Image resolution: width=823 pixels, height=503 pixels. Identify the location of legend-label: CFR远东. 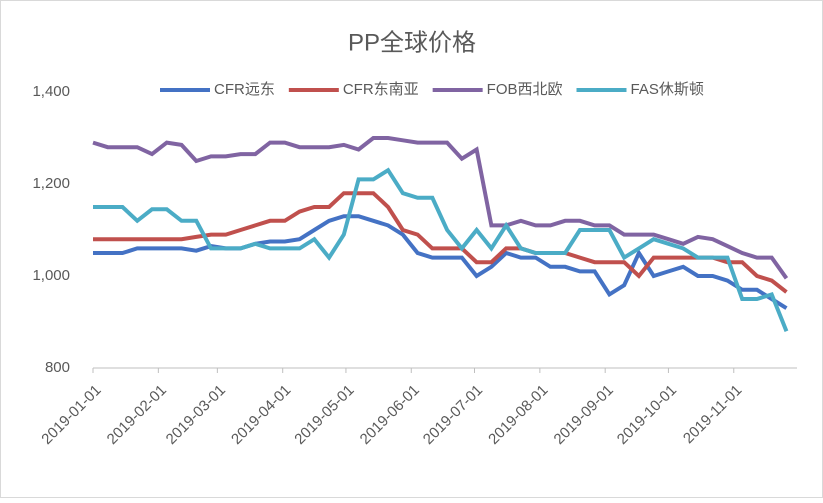
(244, 89).